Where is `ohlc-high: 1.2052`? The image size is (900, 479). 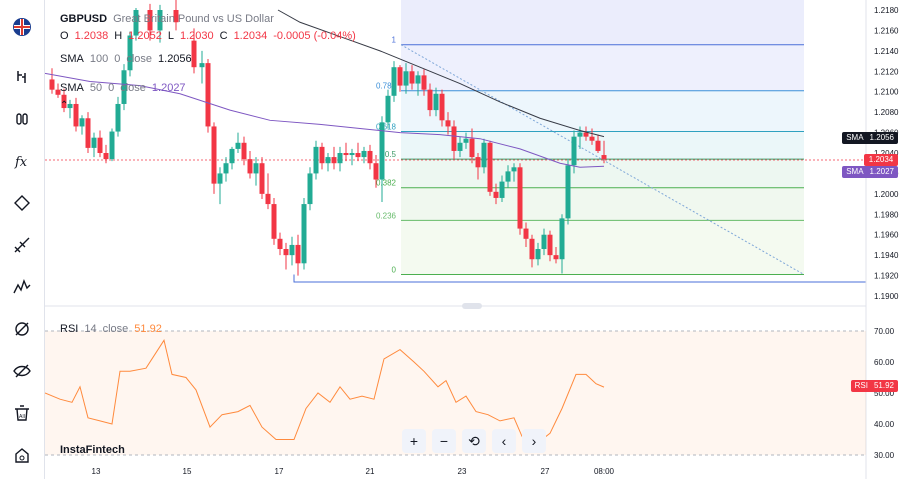 ohlc-high: 1.2052 is located at coordinates (145, 36).